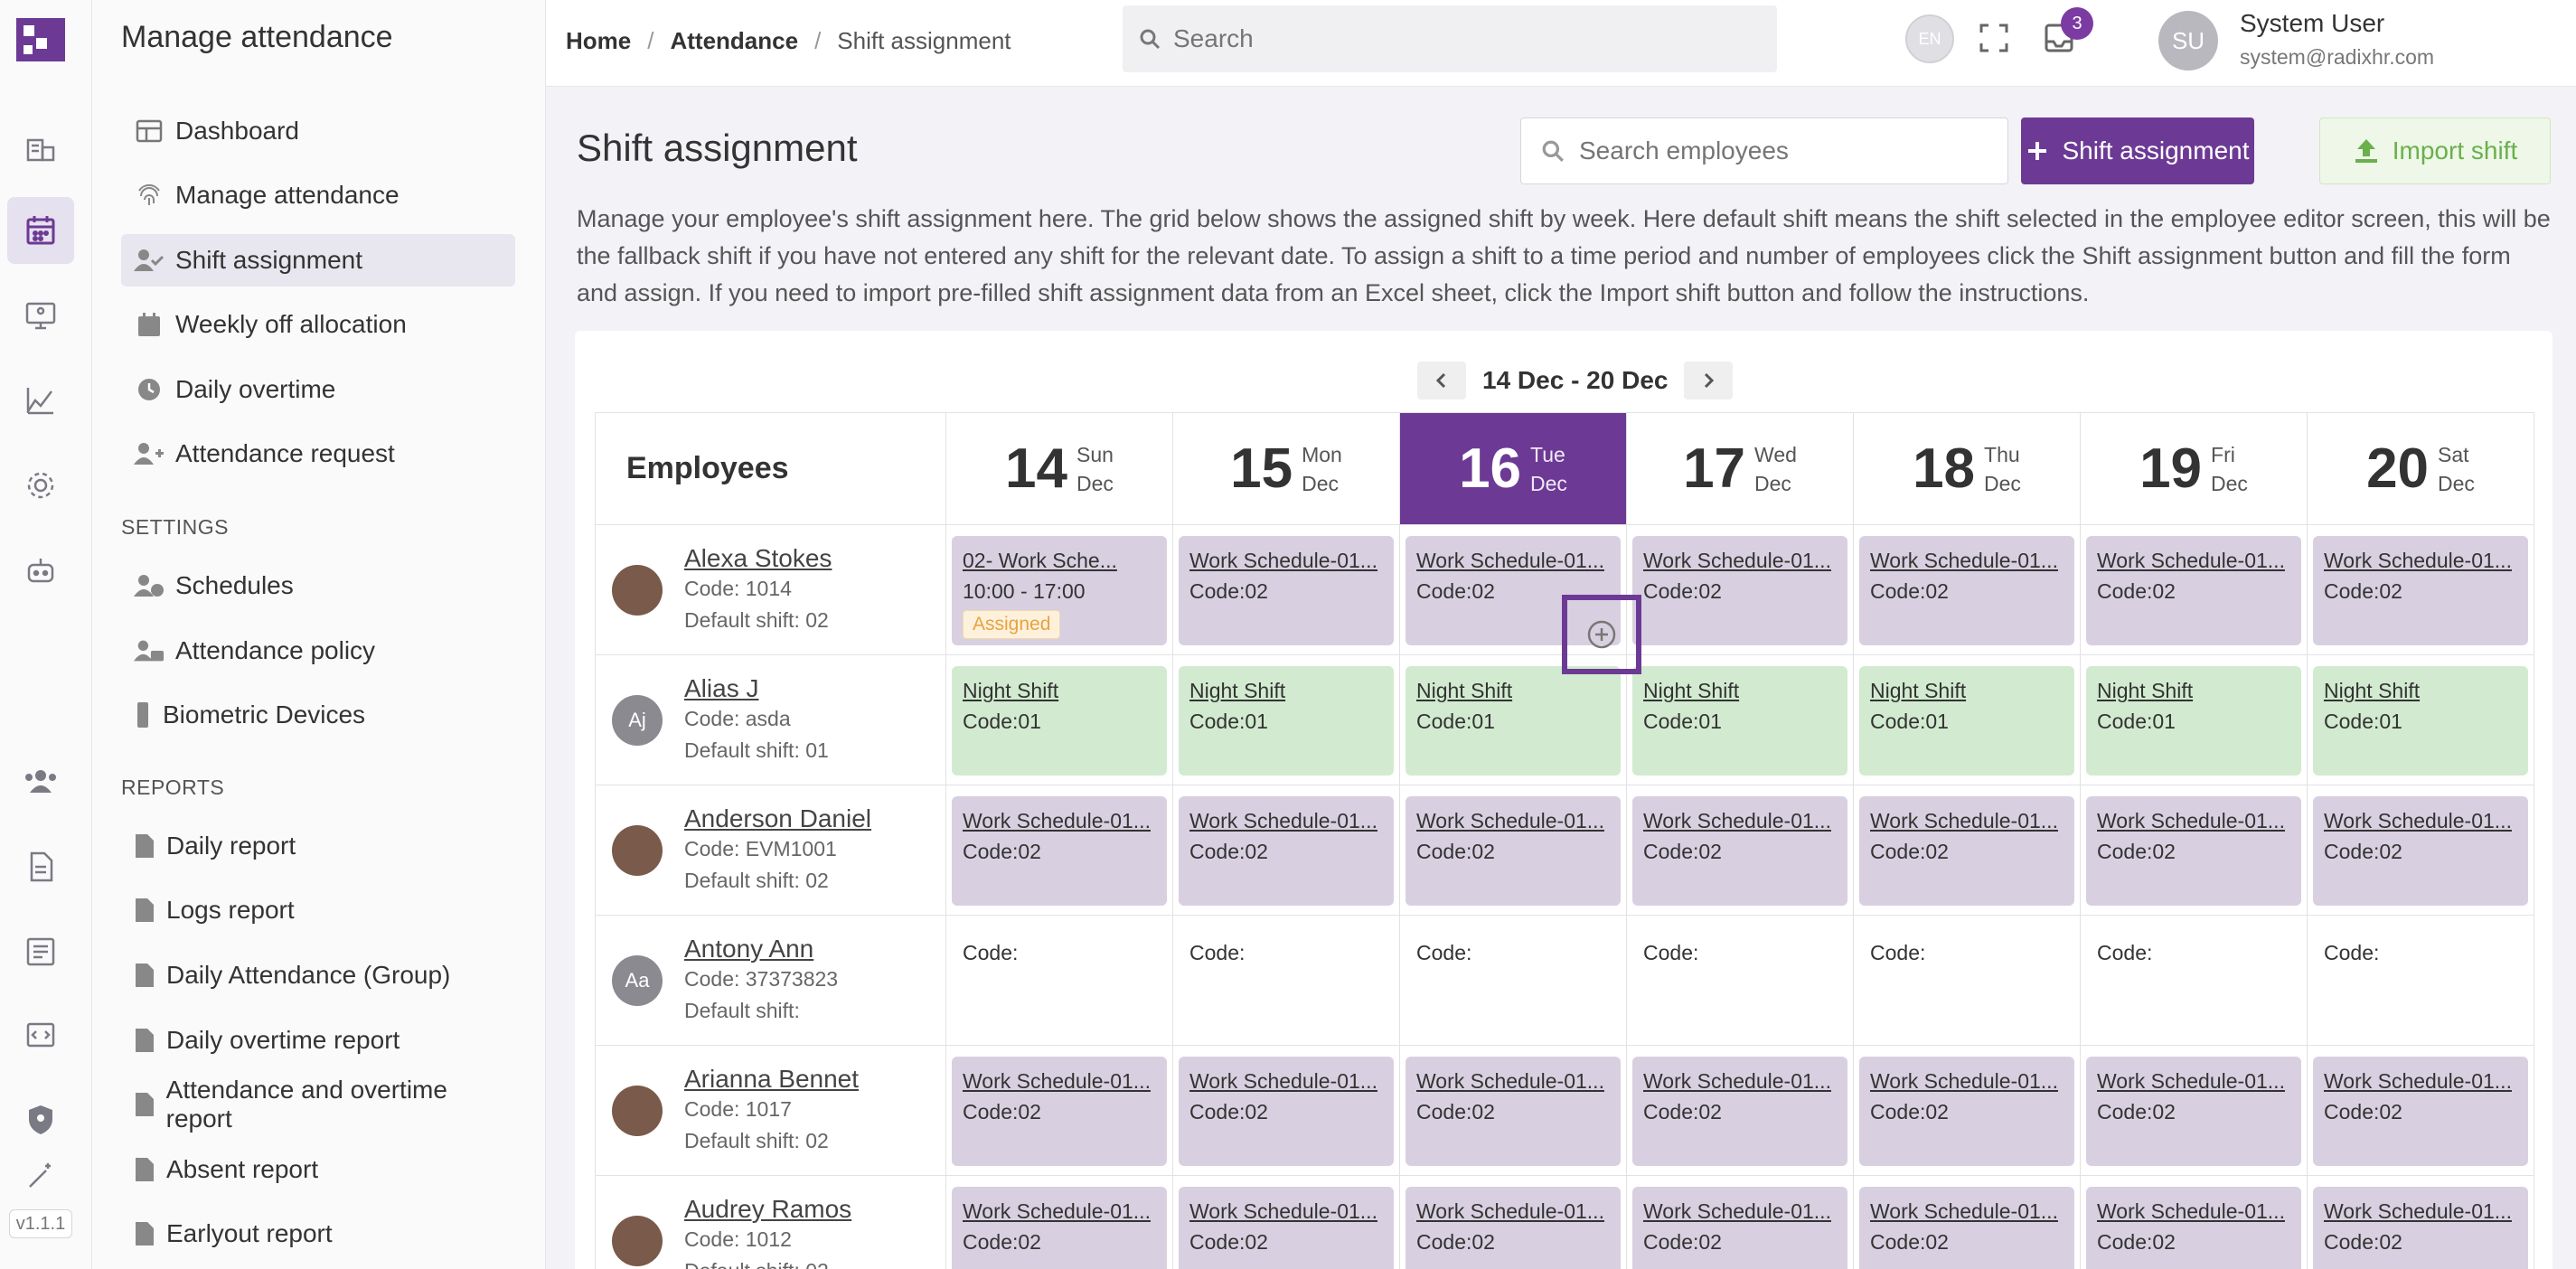 The width and height of the screenshot is (2576, 1269). What do you see at coordinates (318, 975) in the screenshot?
I see `sidebar-item-daily-attendance-group: Daily Attendance (Group)` at bounding box center [318, 975].